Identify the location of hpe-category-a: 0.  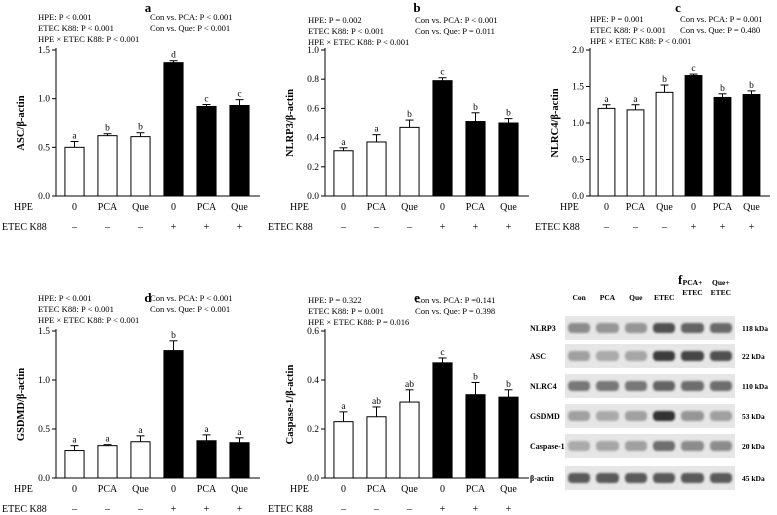
(173, 207).